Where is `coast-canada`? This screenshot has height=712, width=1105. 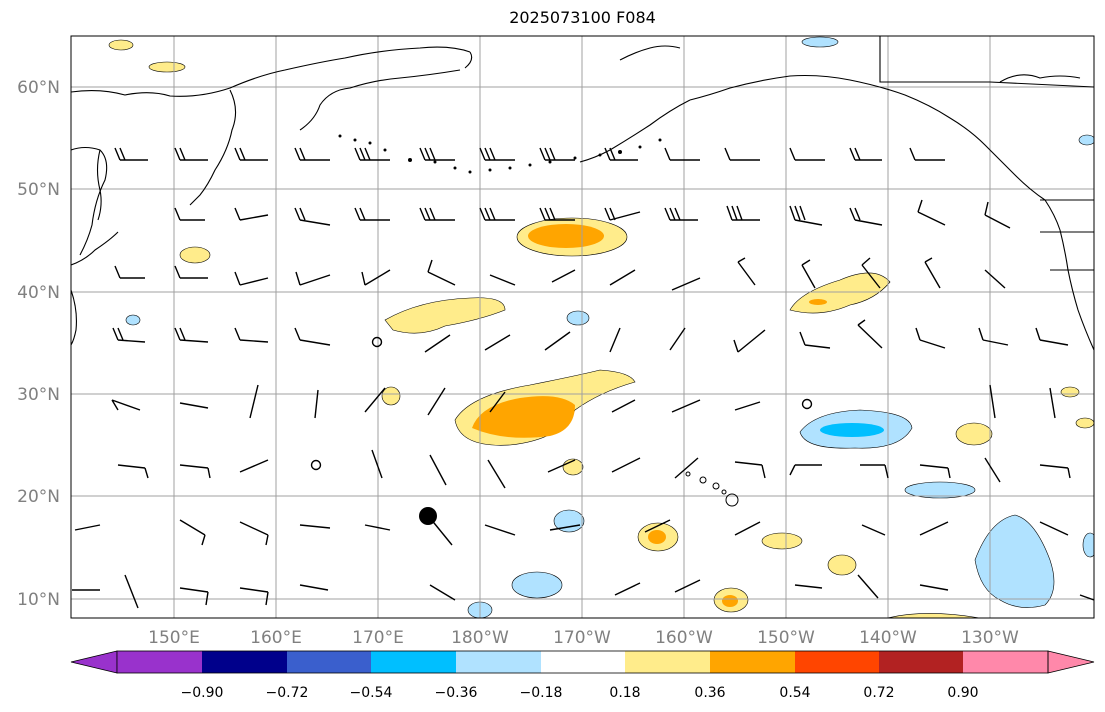
coast-canada is located at coordinates (1076, 290).